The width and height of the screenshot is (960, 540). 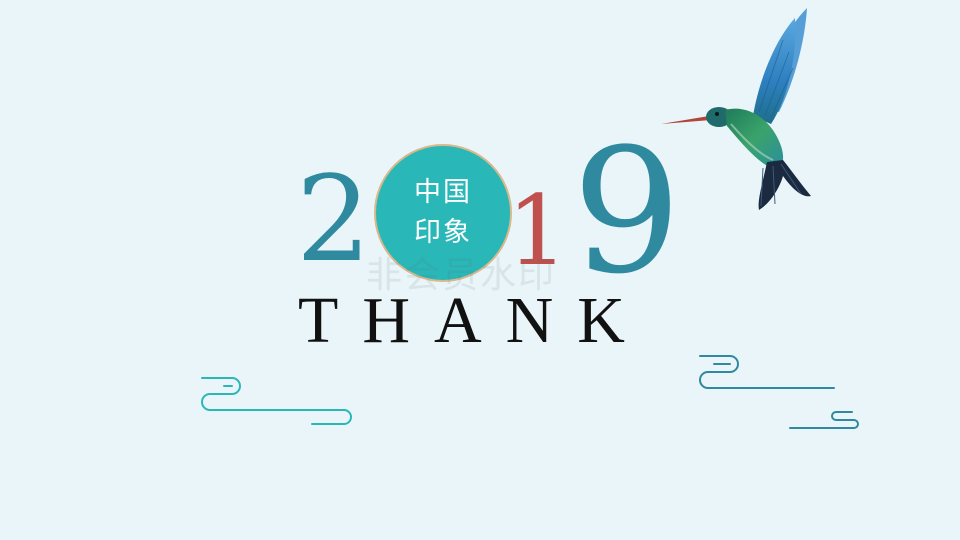 What do you see at coordinates (461, 275) in the screenshot?
I see `watermark: 非会员水印` at bounding box center [461, 275].